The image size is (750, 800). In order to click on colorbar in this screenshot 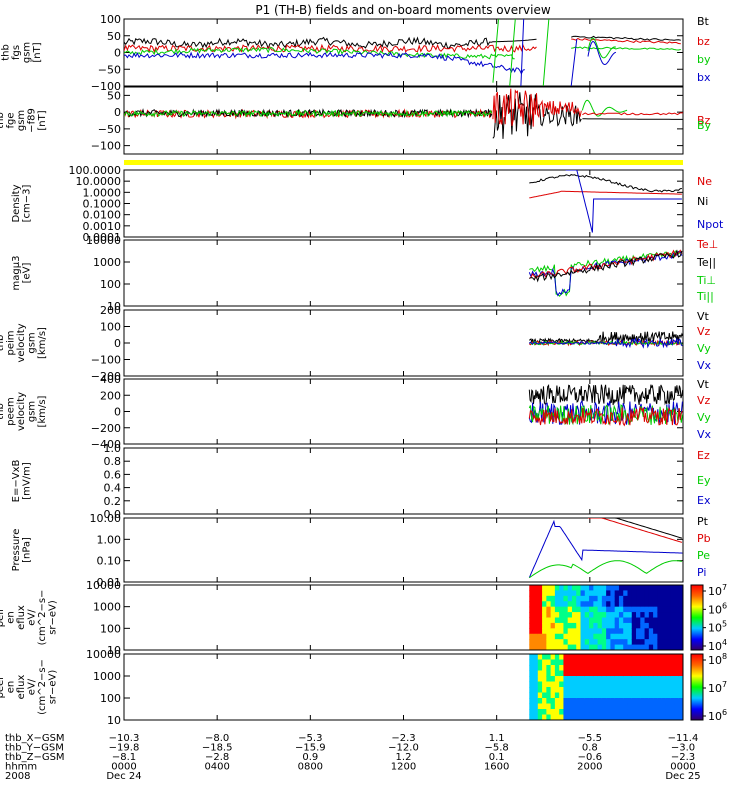, I will do `click(697, 687)`.